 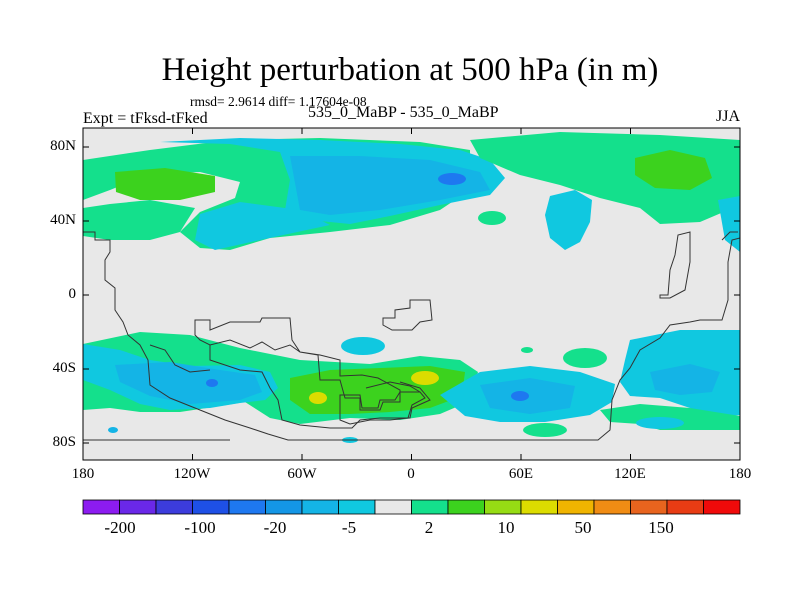 I want to click on lon-label-0: 0, so click(x=411, y=474).